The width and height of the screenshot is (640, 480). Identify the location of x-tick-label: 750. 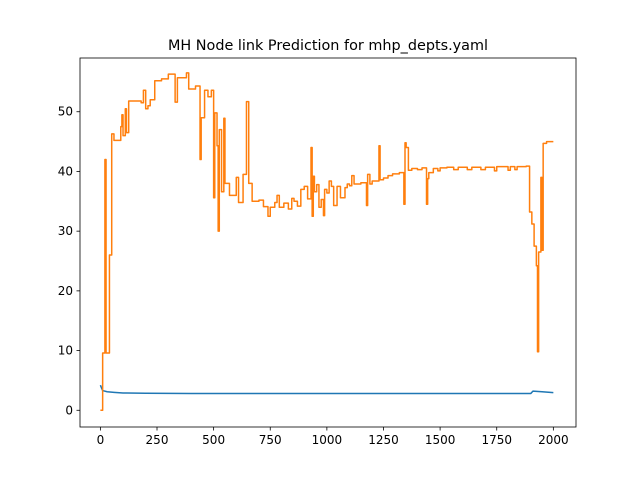
(270, 440).